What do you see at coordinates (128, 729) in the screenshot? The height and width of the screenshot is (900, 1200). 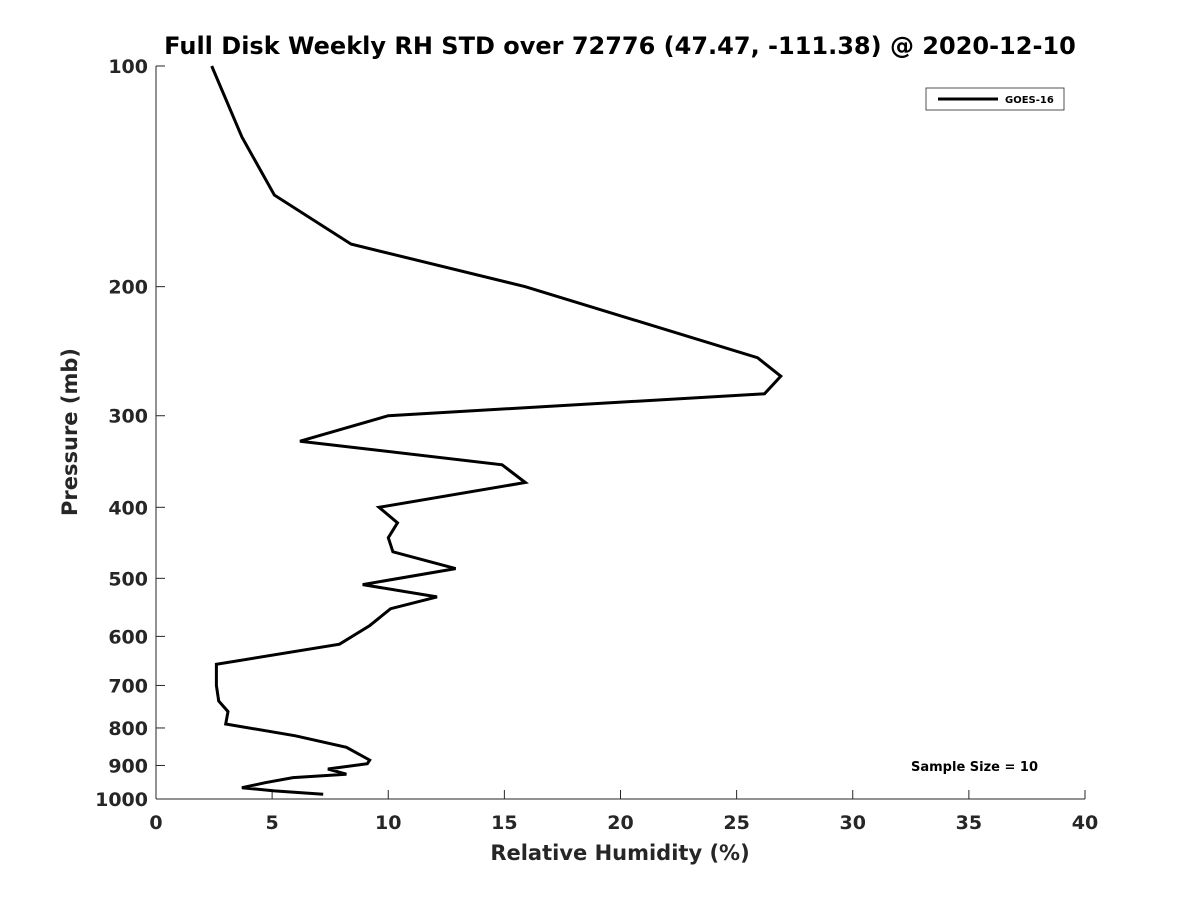 I see `y-tick-label: 800` at bounding box center [128, 729].